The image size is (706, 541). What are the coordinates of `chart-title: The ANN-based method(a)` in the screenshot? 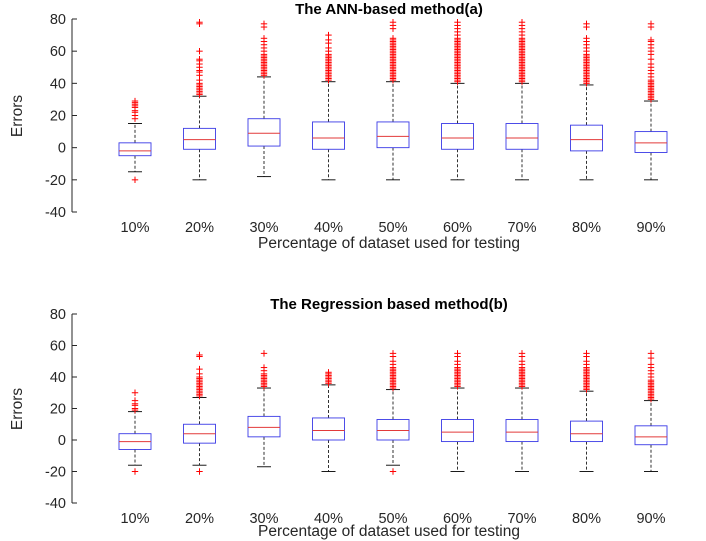 It's located at (389, 9).